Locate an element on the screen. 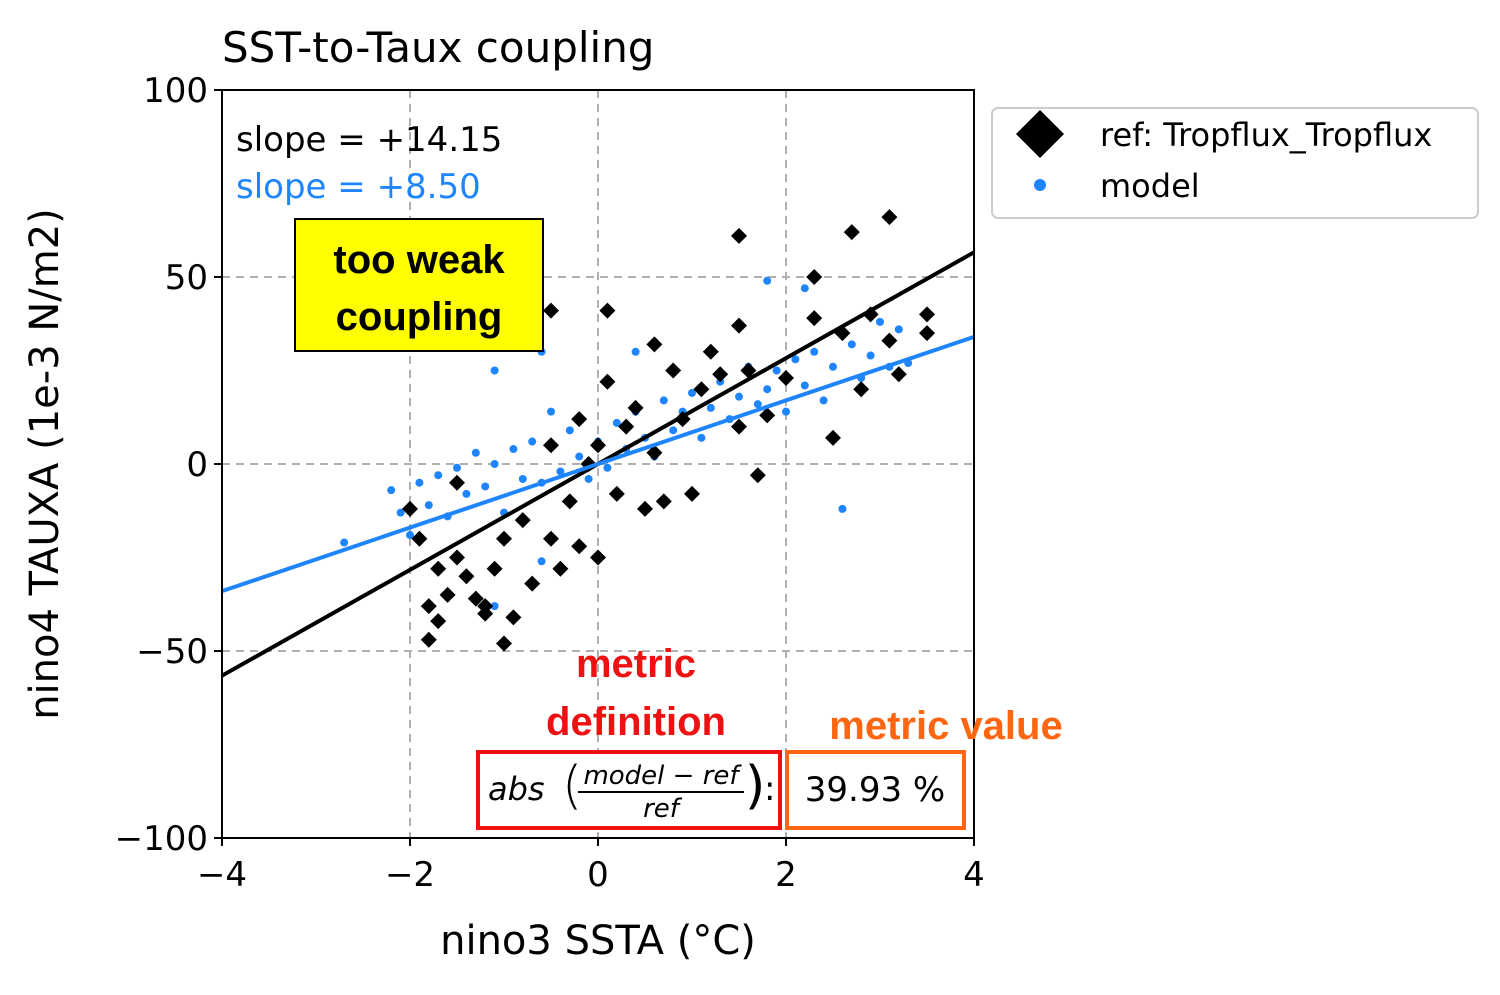 This screenshot has height=995, width=1500. chart-title: SST-to-Taux coupling is located at coordinates (438, 47).